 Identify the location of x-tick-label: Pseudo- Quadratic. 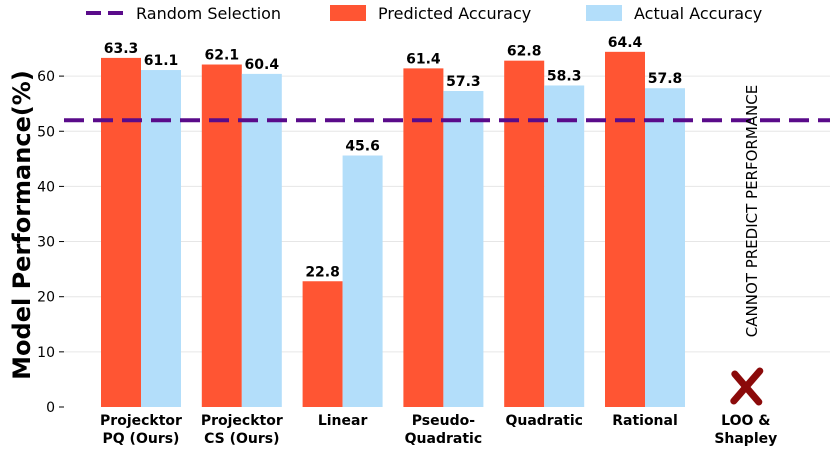
(443, 430).